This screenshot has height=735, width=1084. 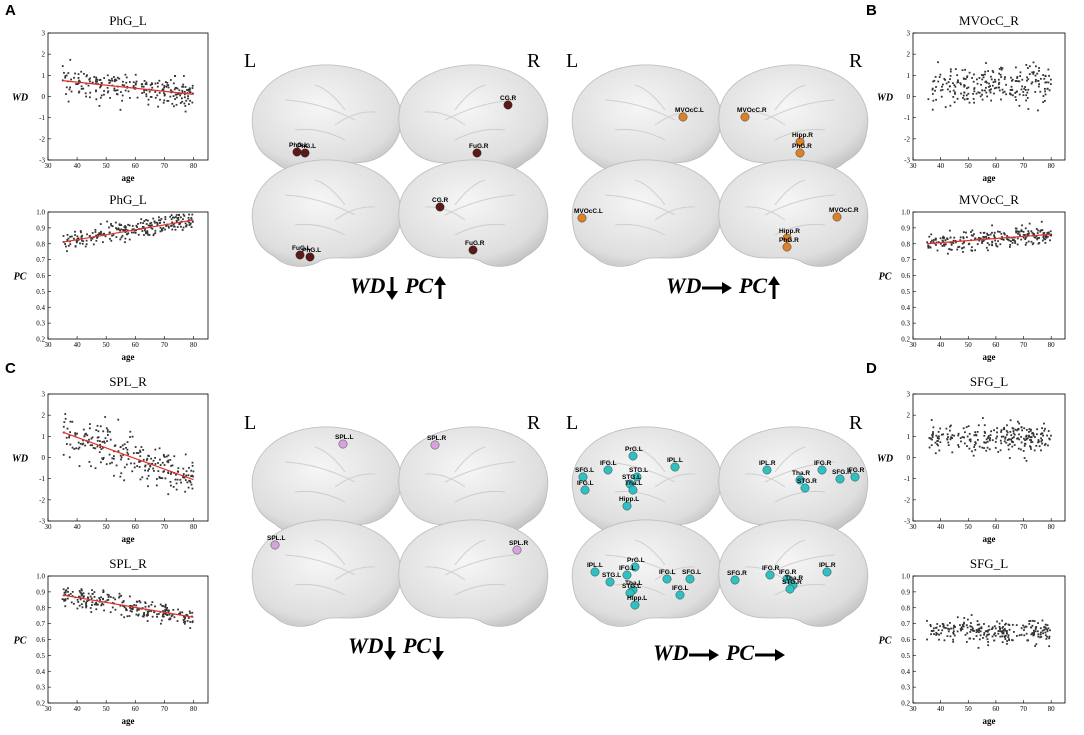 I want to click on y-tick-label: 0.3, so click(x=905, y=688).